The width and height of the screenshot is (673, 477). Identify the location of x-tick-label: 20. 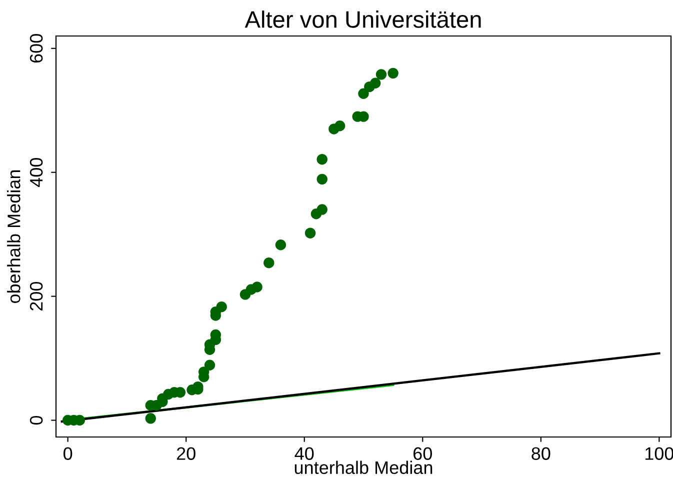
(186, 453).